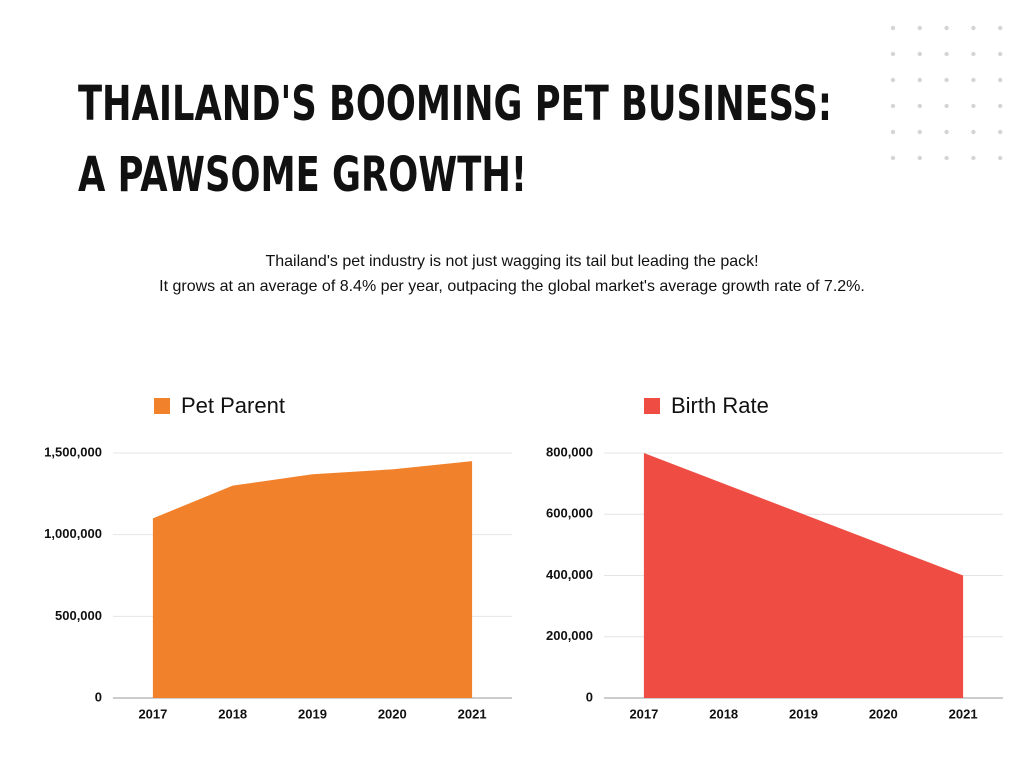 This screenshot has width=1024, height=768. Describe the element at coordinates (569, 451) in the screenshot. I see `y-tick-label: 800,000` at that location.